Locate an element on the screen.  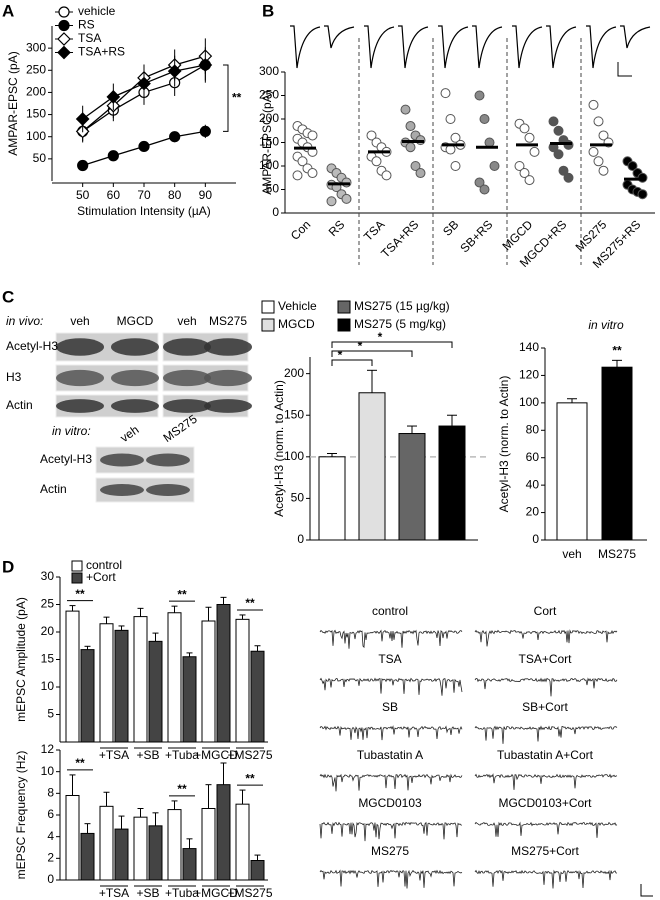
significance-label: * is located at coordinates (360, 346).